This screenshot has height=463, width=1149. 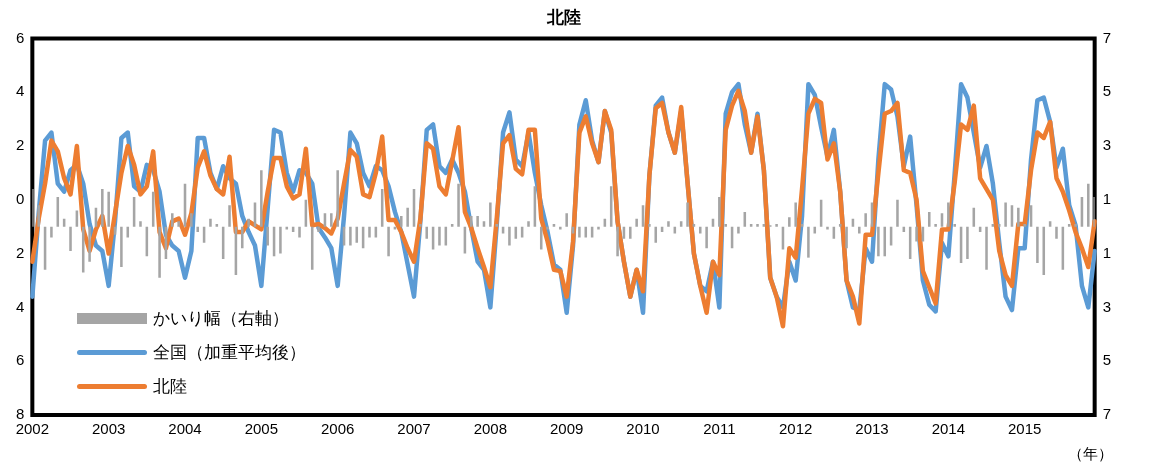 What do you see at coordinates (1025, 429) in the screenshot?
I see `x-tick-label: 2015` at bounding box center [1025, 429].